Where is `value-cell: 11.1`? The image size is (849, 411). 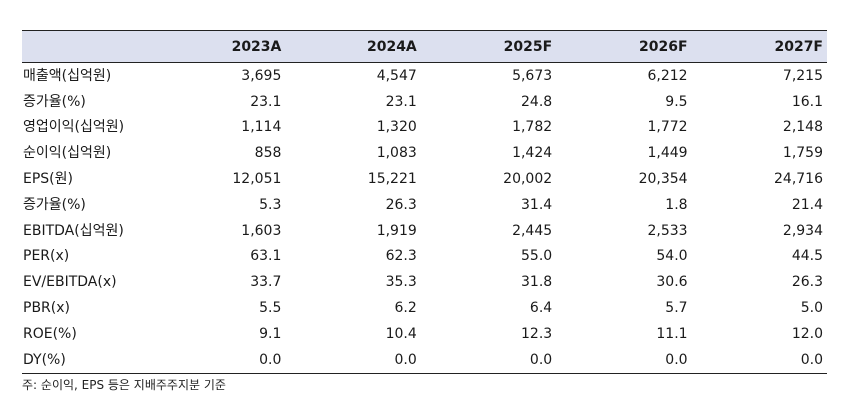
value-cell: 11.1 is located at coordinates (672, 333).